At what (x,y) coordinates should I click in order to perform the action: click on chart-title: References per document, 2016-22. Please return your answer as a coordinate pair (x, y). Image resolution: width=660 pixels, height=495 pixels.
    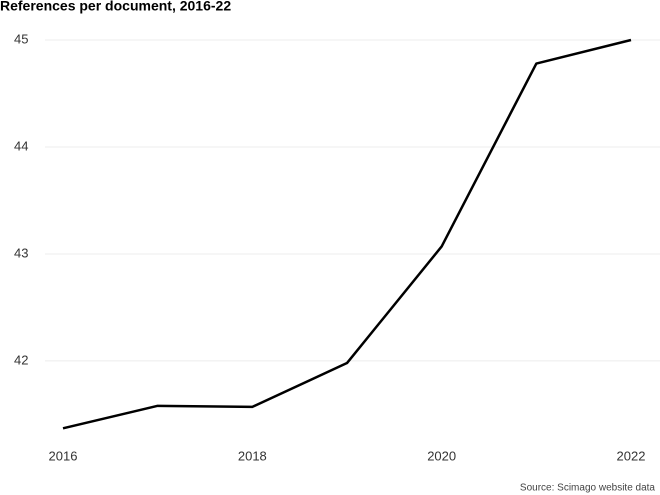
    Looking at the image, I should click on (115, 7).